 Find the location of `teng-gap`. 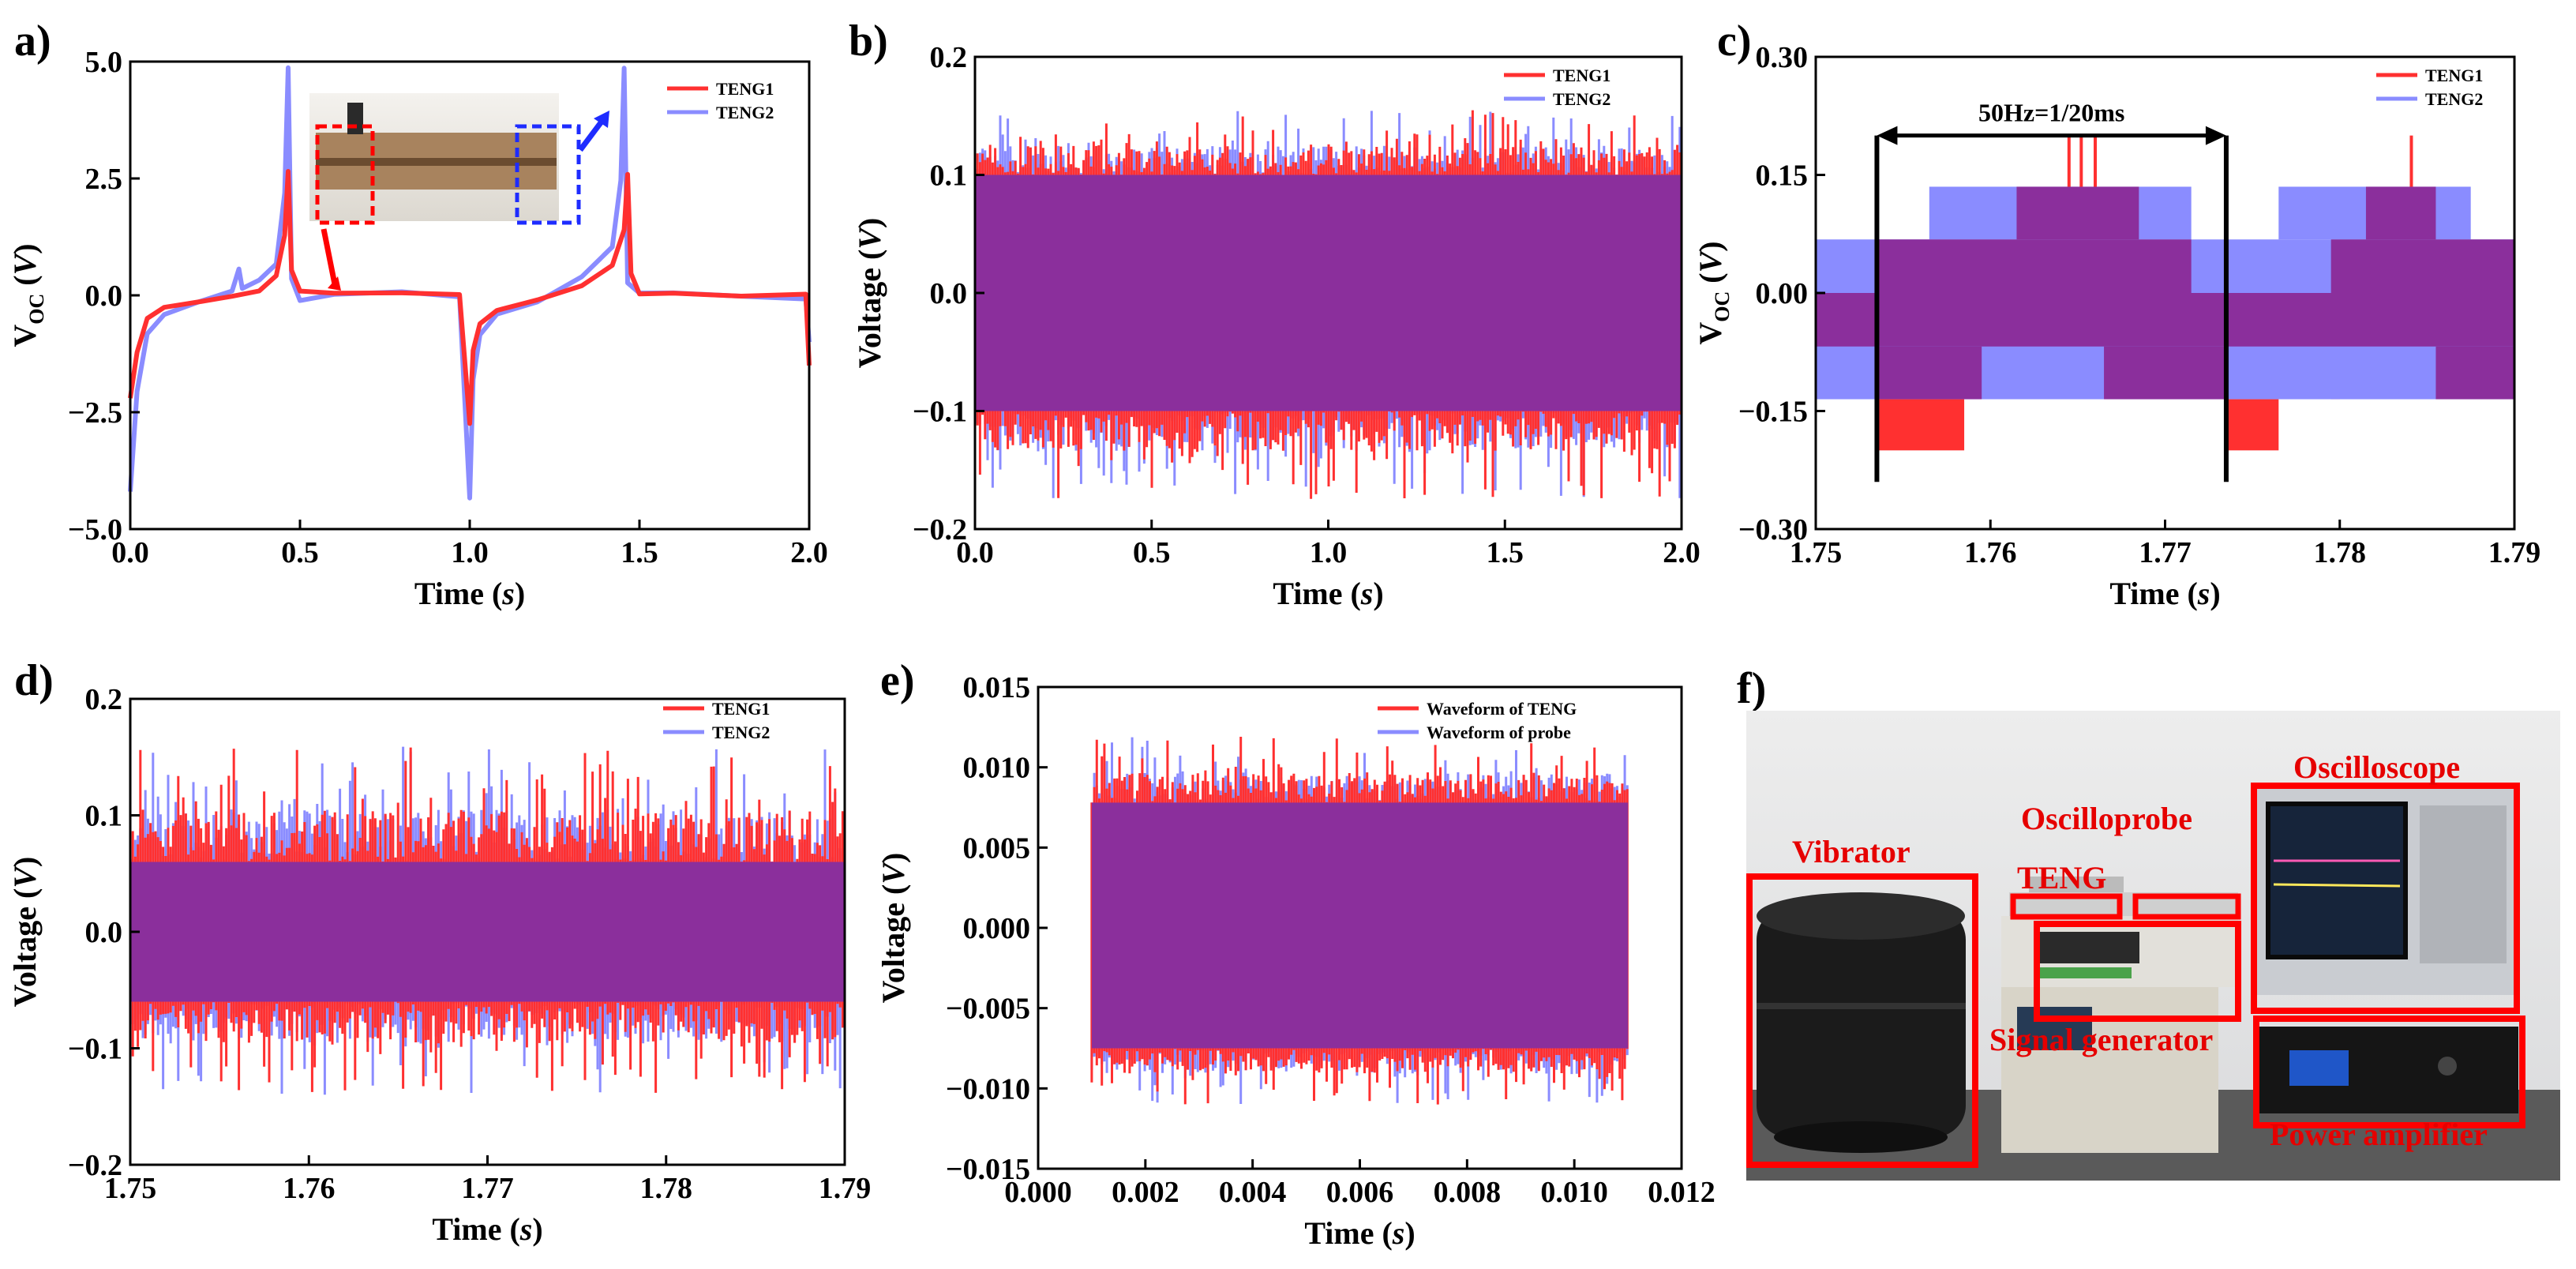

teng-gap is located at coordinates (436, 162).